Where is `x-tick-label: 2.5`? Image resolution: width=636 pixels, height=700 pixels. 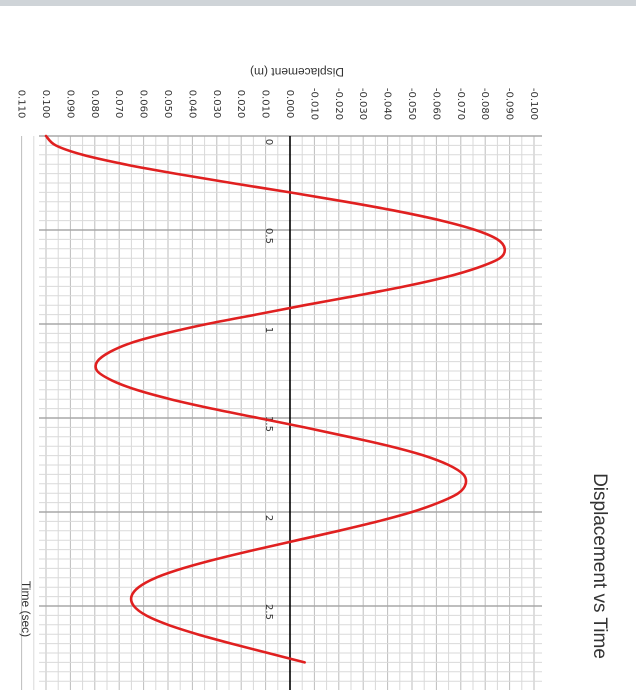
x-tick-label: 2.5 is located at coordinates (268, 612).